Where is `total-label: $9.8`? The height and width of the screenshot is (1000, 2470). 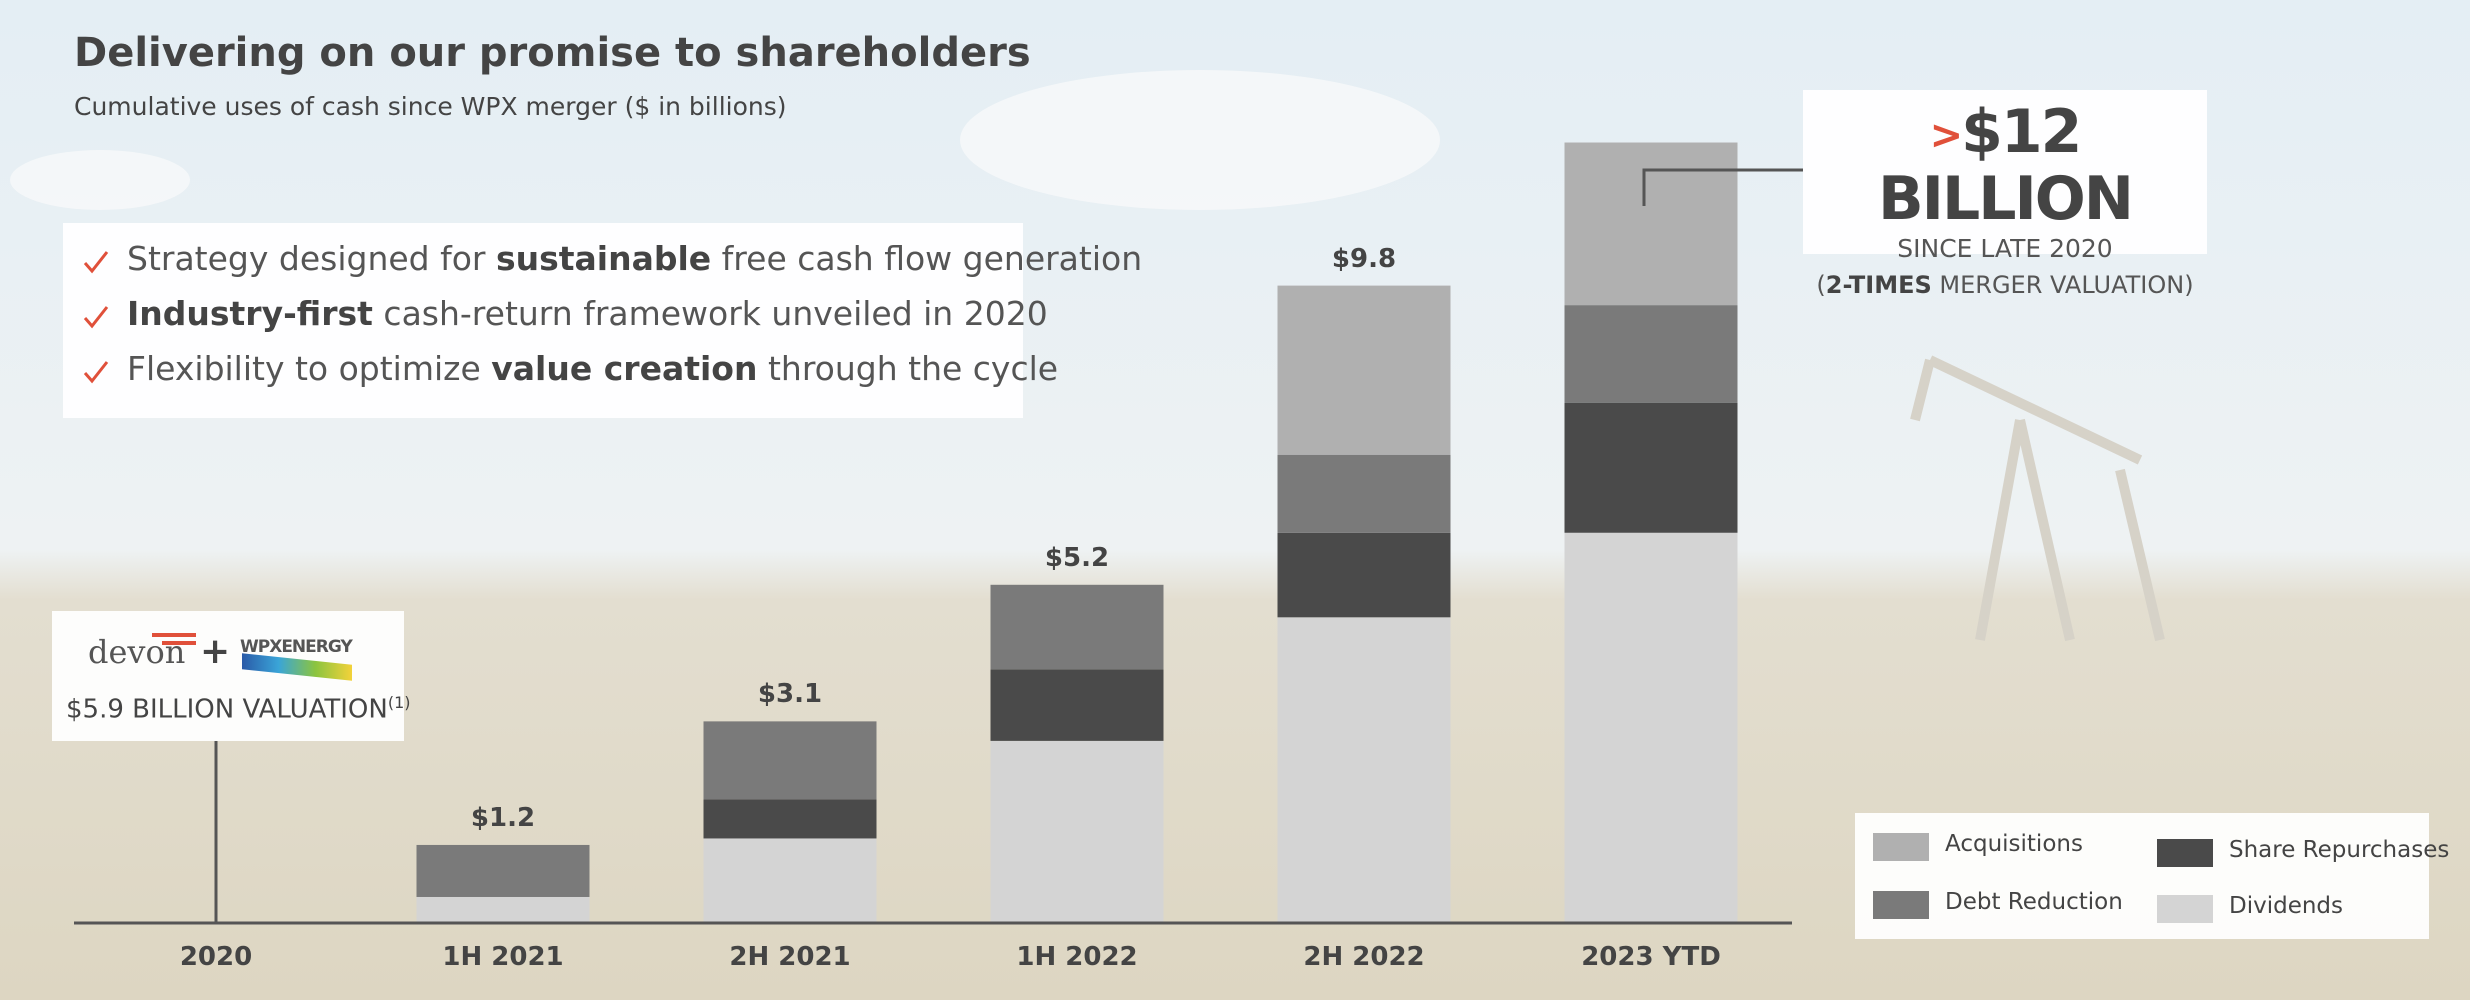 total-label: $9.8 is located at coordinates (1364, 258).